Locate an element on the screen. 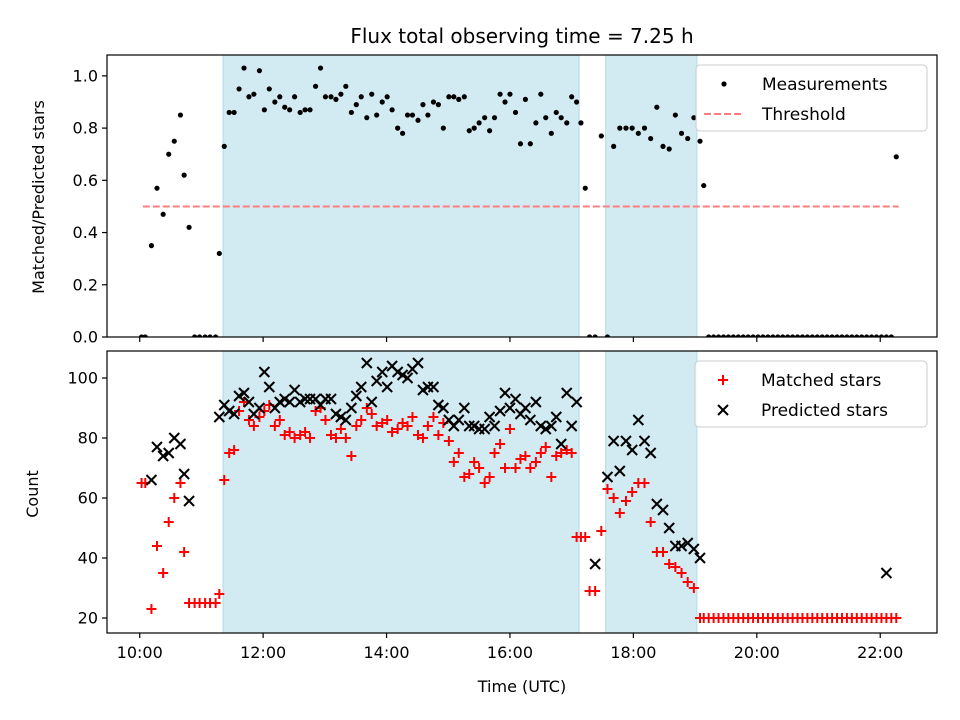 This screenshot has height=720, width=960. y-tick-label: 0.4 is located at coordinates (85, 232).